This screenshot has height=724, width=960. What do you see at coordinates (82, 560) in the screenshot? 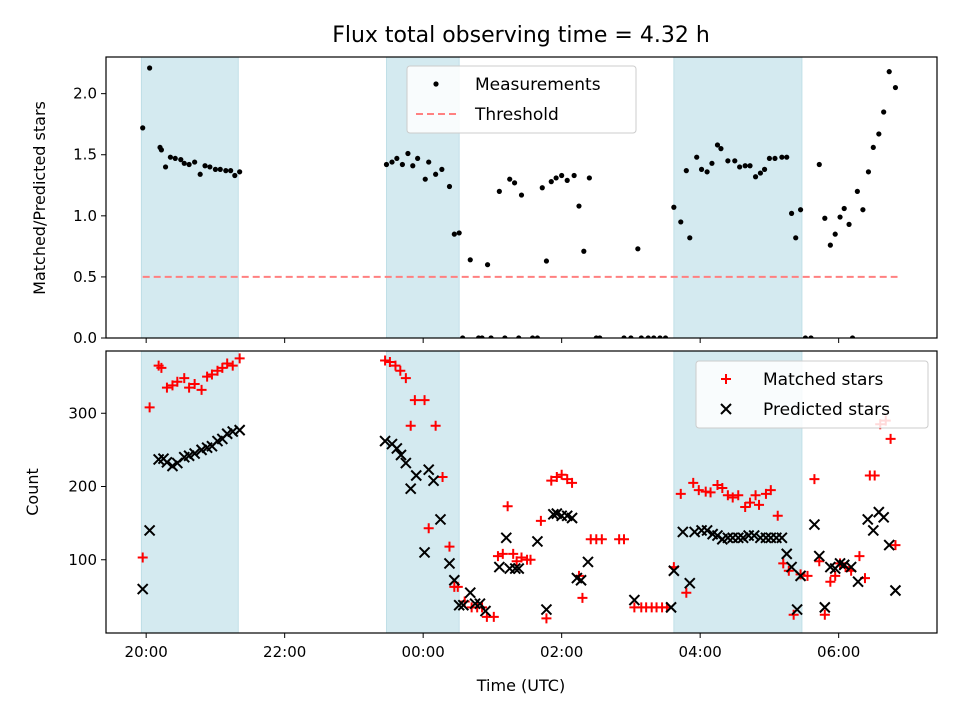
I see `y-tick-label: 100` at bounding box center [82, 560].